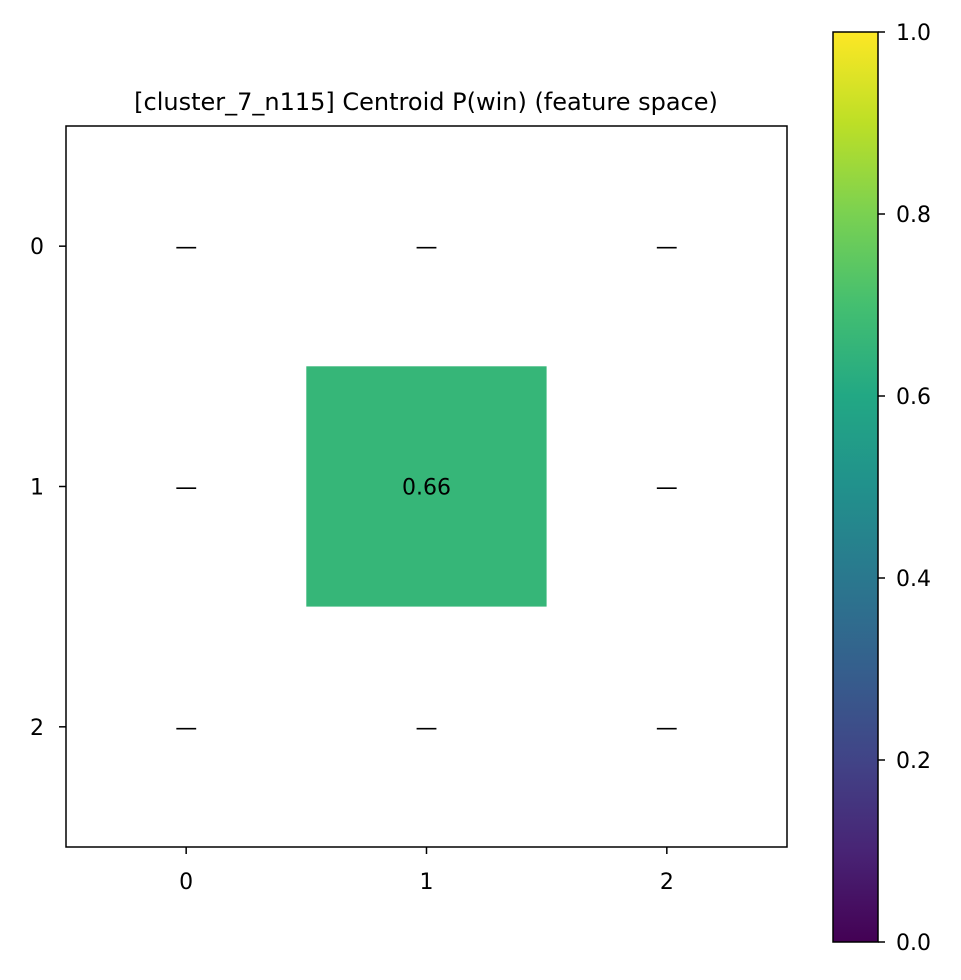  I want to click on colorbar-tick-label: 1.0, so click(913, 33).